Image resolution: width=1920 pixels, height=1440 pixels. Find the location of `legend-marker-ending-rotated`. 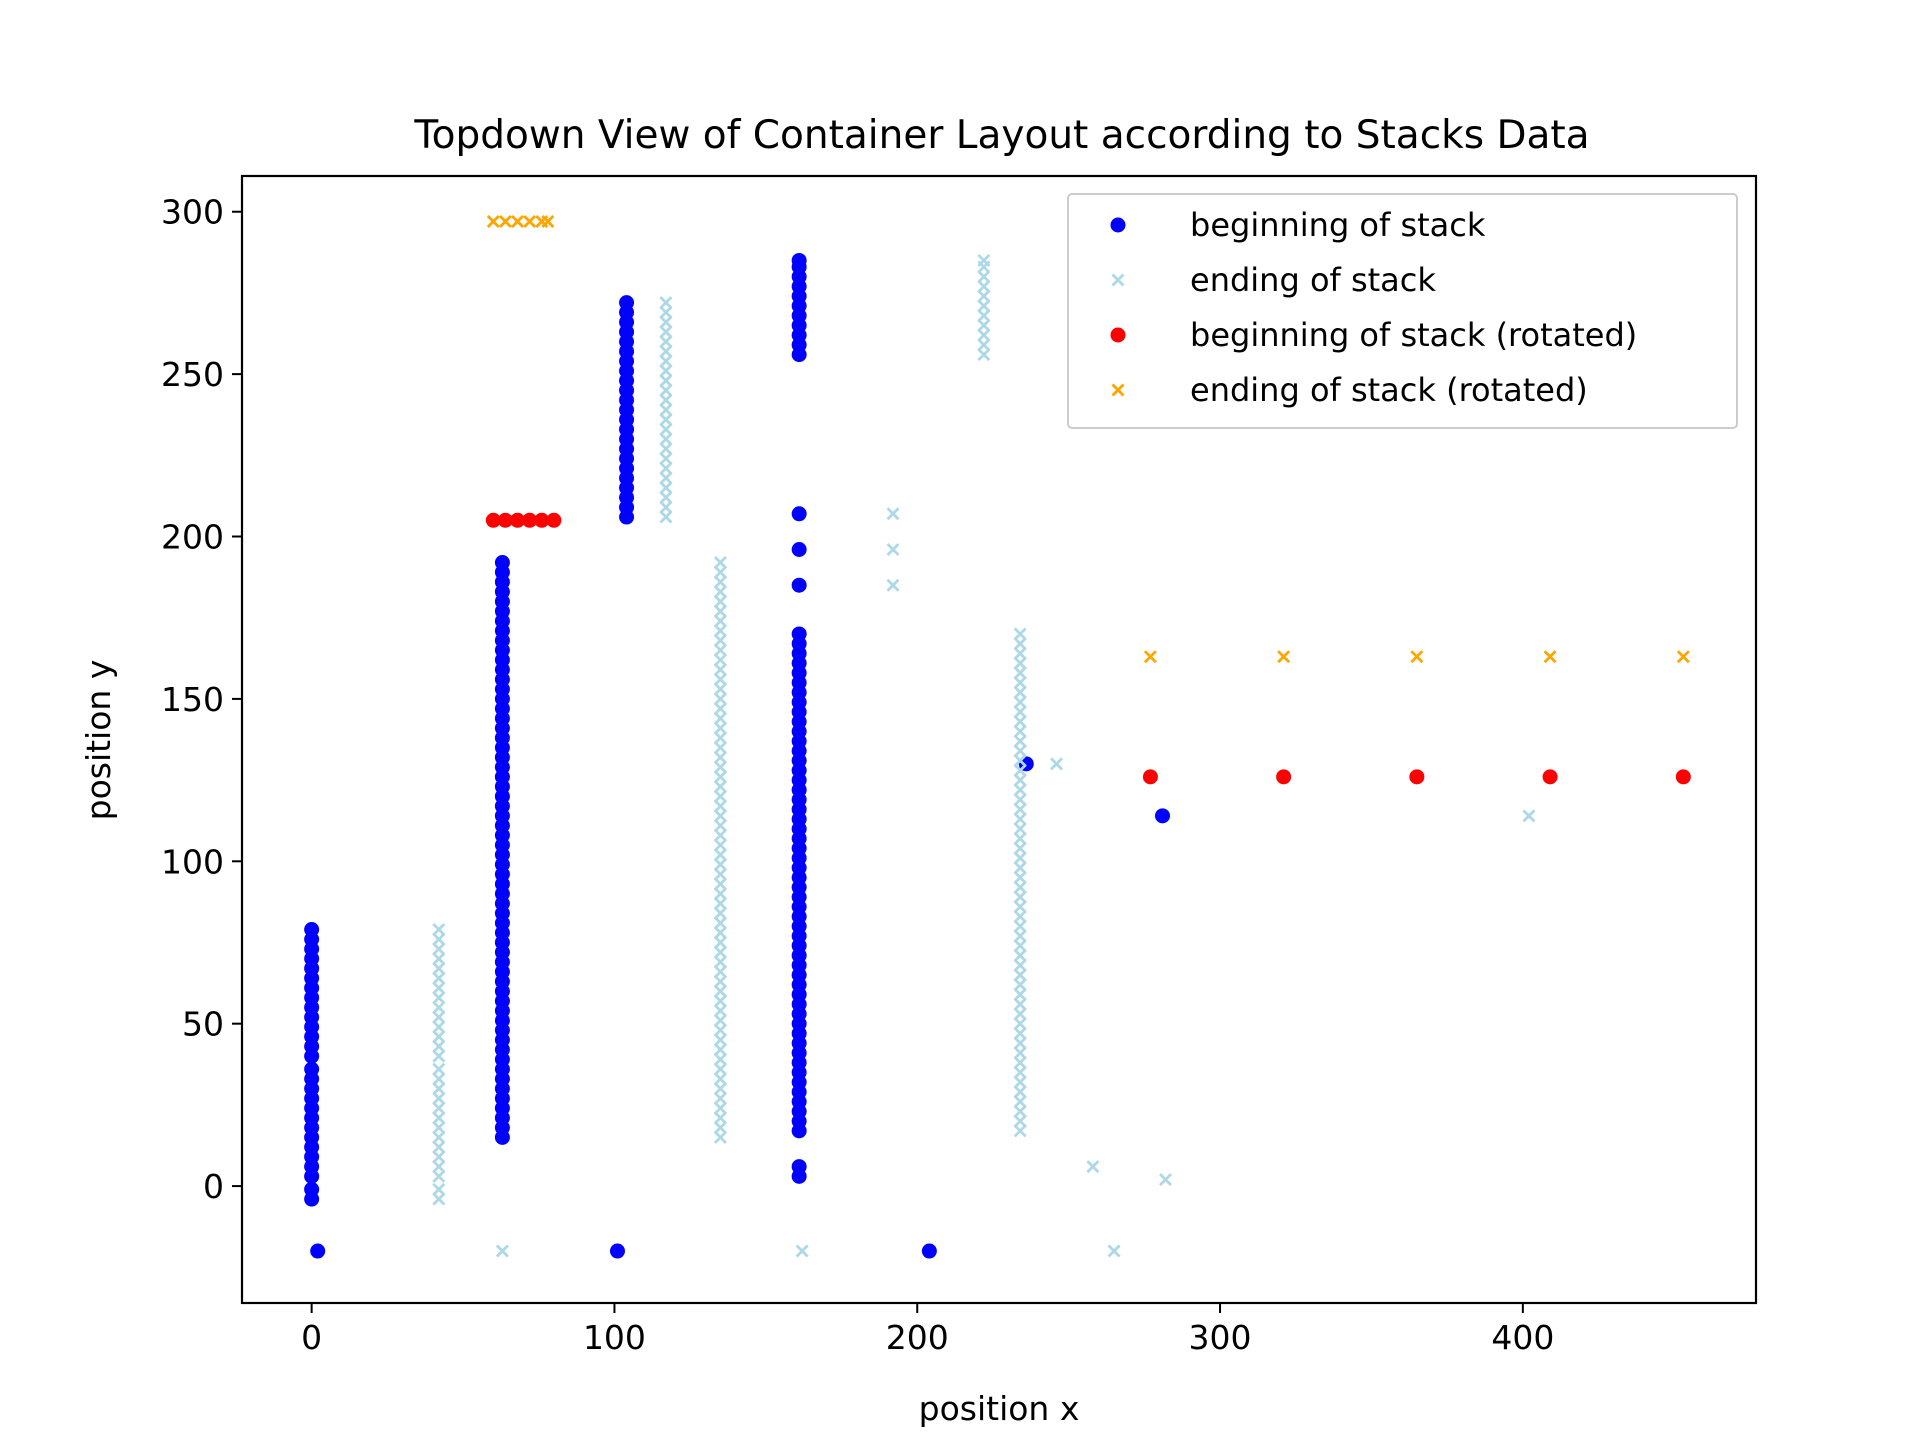

legend-marker-ending-rotated is located at coordinates (1118, 390).